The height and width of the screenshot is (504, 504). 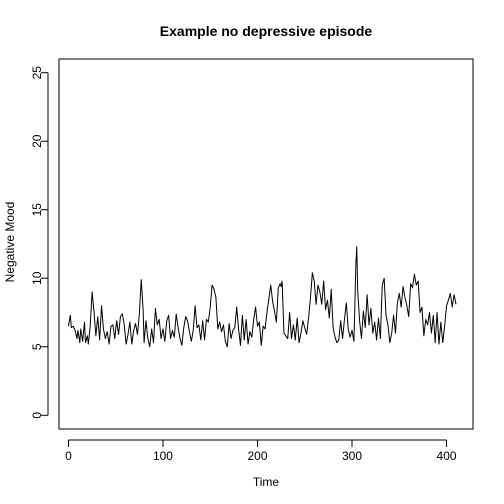 What do you see at coordinates (37, 73) in the screenshot?
I see `y-tick-label: 25` at bounding box center [37, 73].